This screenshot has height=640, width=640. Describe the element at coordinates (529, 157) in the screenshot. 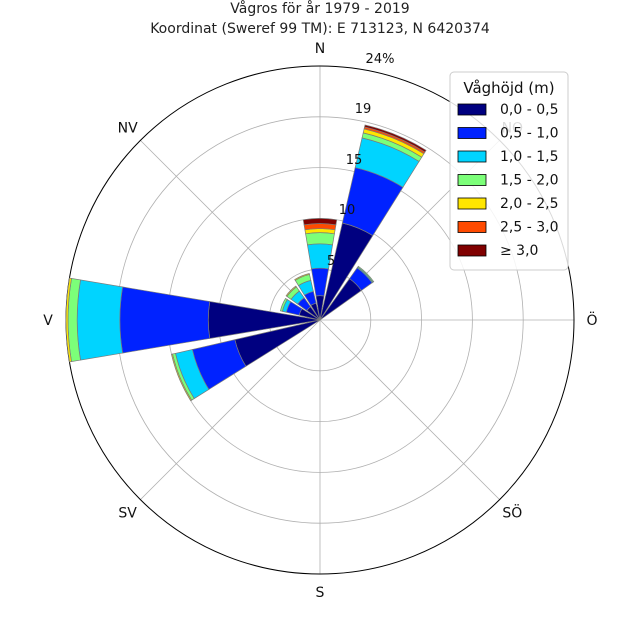

I see `legend-label-3: 1,0 - 1,5` at that location.